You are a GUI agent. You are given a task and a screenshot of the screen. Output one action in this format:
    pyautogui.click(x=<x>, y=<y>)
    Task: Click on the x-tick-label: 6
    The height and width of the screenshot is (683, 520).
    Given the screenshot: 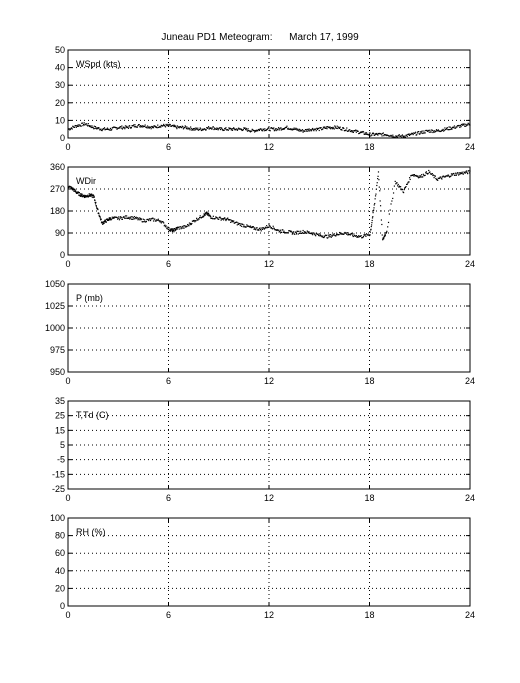 What is the action you would take?
    pyautogui.click(x=168, y=498)
    